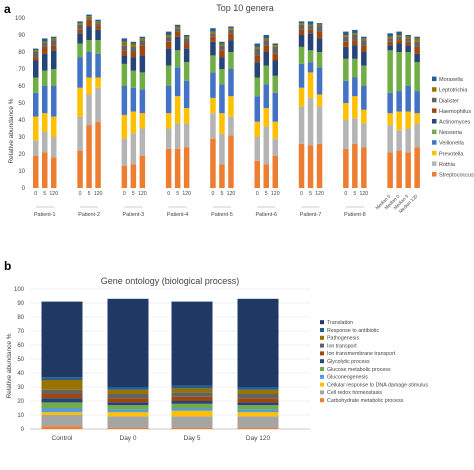 The height and width of the screenshot is (470, 474). Describe the element at coordinates (258, 438) in the screenshot. I see `x-tick-label: Day 120` at that location.